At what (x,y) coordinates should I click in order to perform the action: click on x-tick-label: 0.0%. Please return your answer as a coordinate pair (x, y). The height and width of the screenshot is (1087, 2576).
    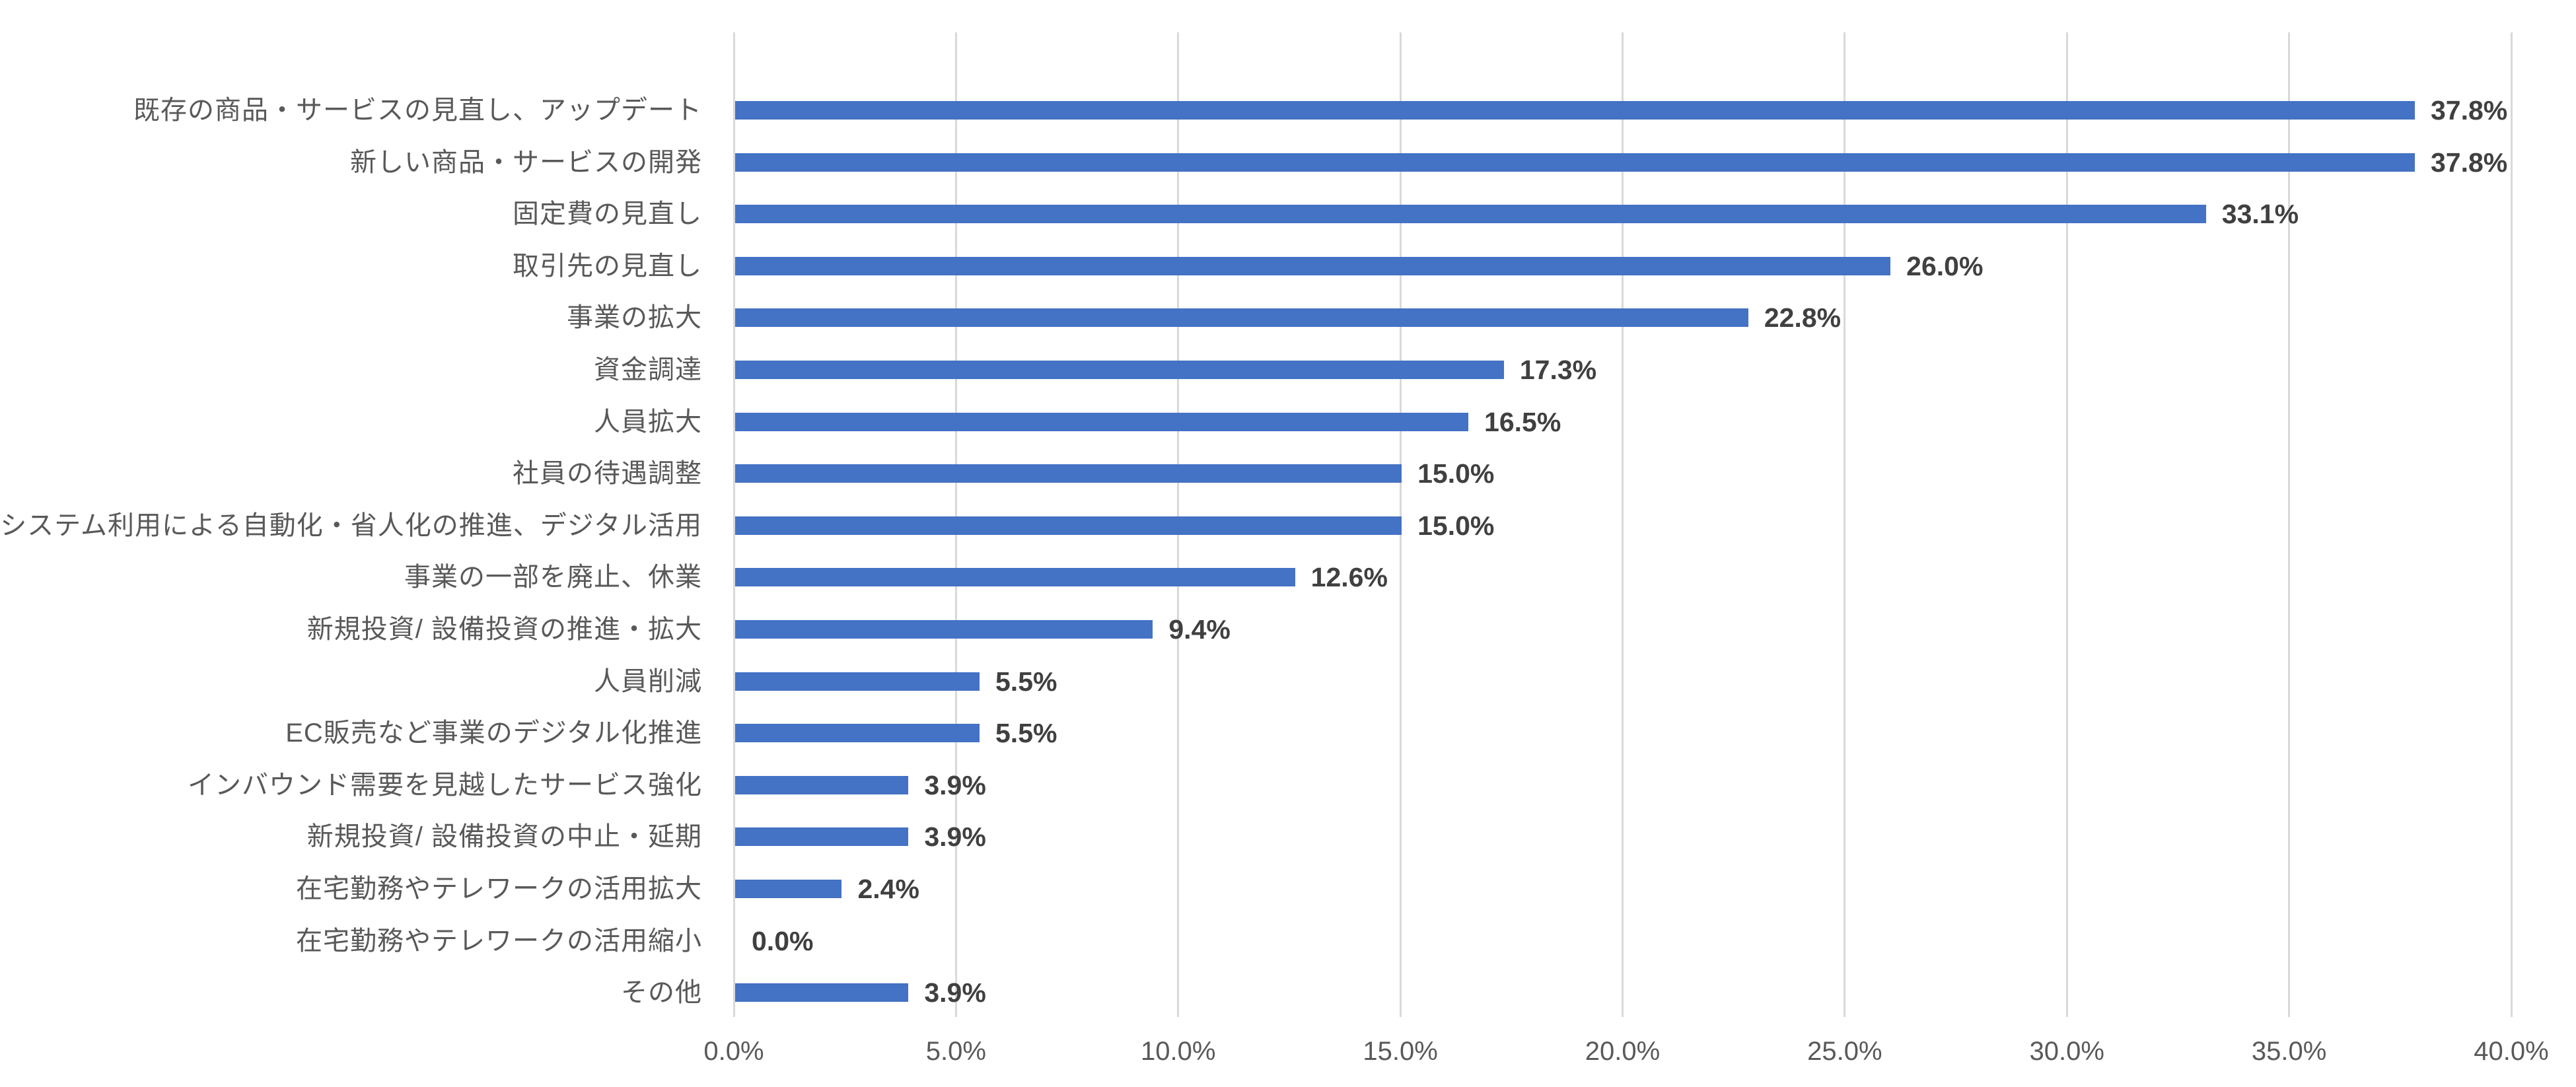
    Looking at the image, I should click on (733, 1051).